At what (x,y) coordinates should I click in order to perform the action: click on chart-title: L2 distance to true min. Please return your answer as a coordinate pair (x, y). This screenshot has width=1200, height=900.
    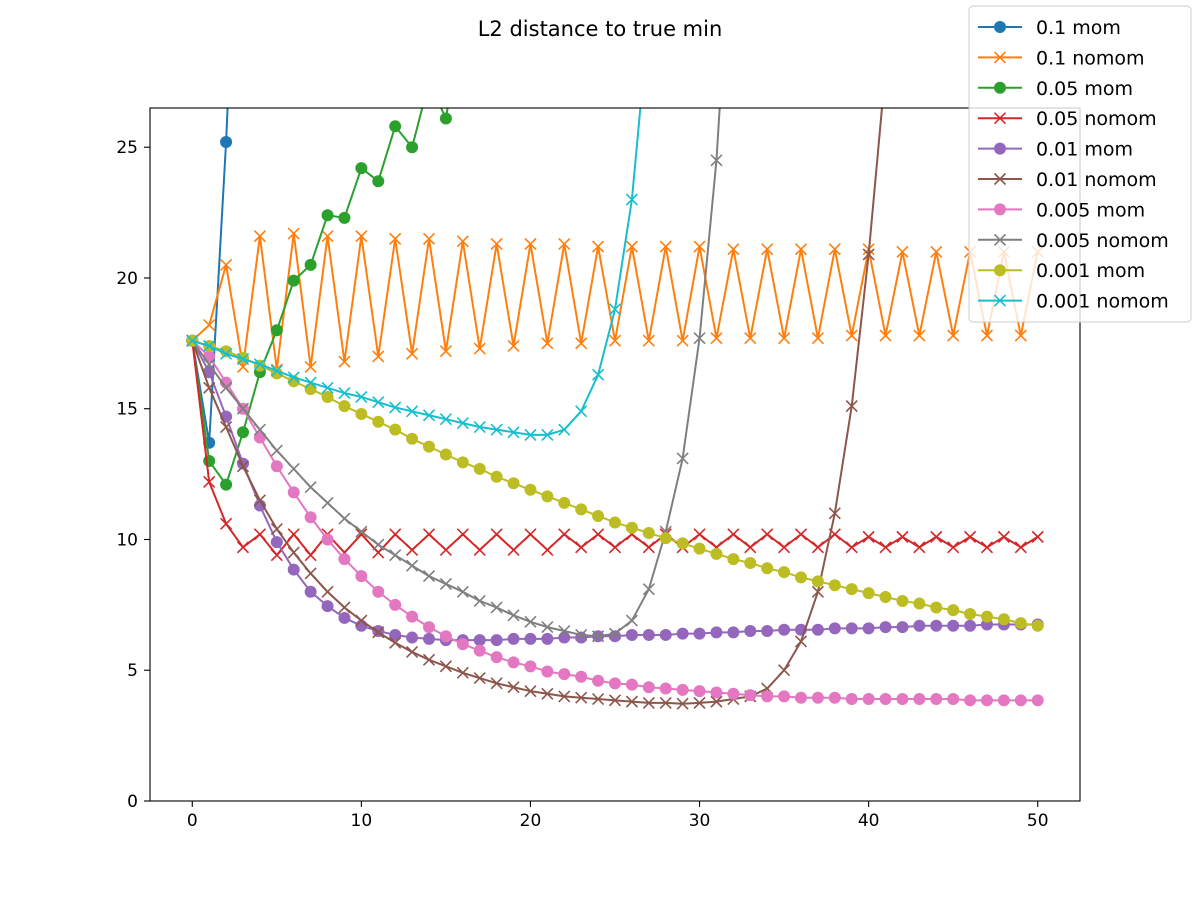
    Looking at the image, I should click on (600, 29).